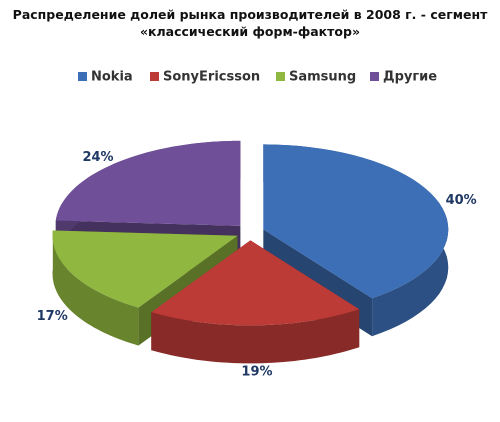 The height and width of the screenshot is (422, 500). Describe the element at coordinates (52, 316) in the screenshot. I see `data-label: 17%` at that location.